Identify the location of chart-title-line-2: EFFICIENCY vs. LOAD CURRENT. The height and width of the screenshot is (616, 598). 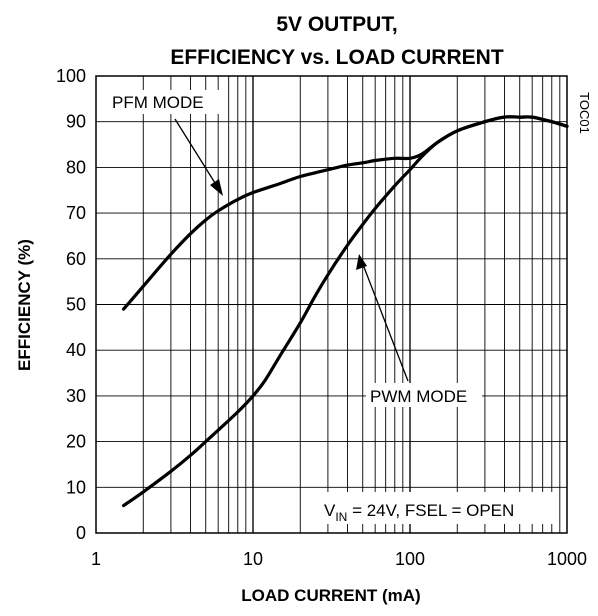
(336, 57).